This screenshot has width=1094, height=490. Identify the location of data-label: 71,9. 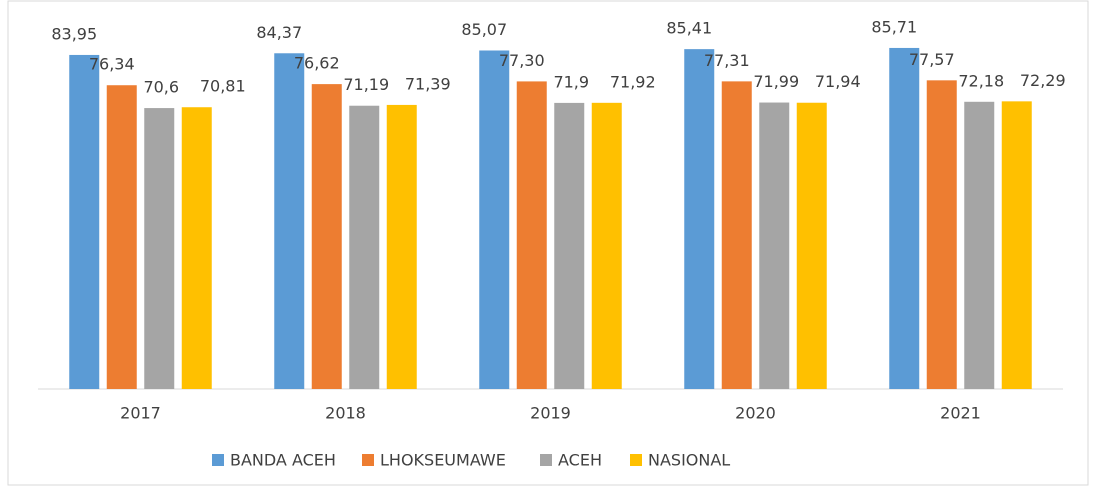
(571, 81).